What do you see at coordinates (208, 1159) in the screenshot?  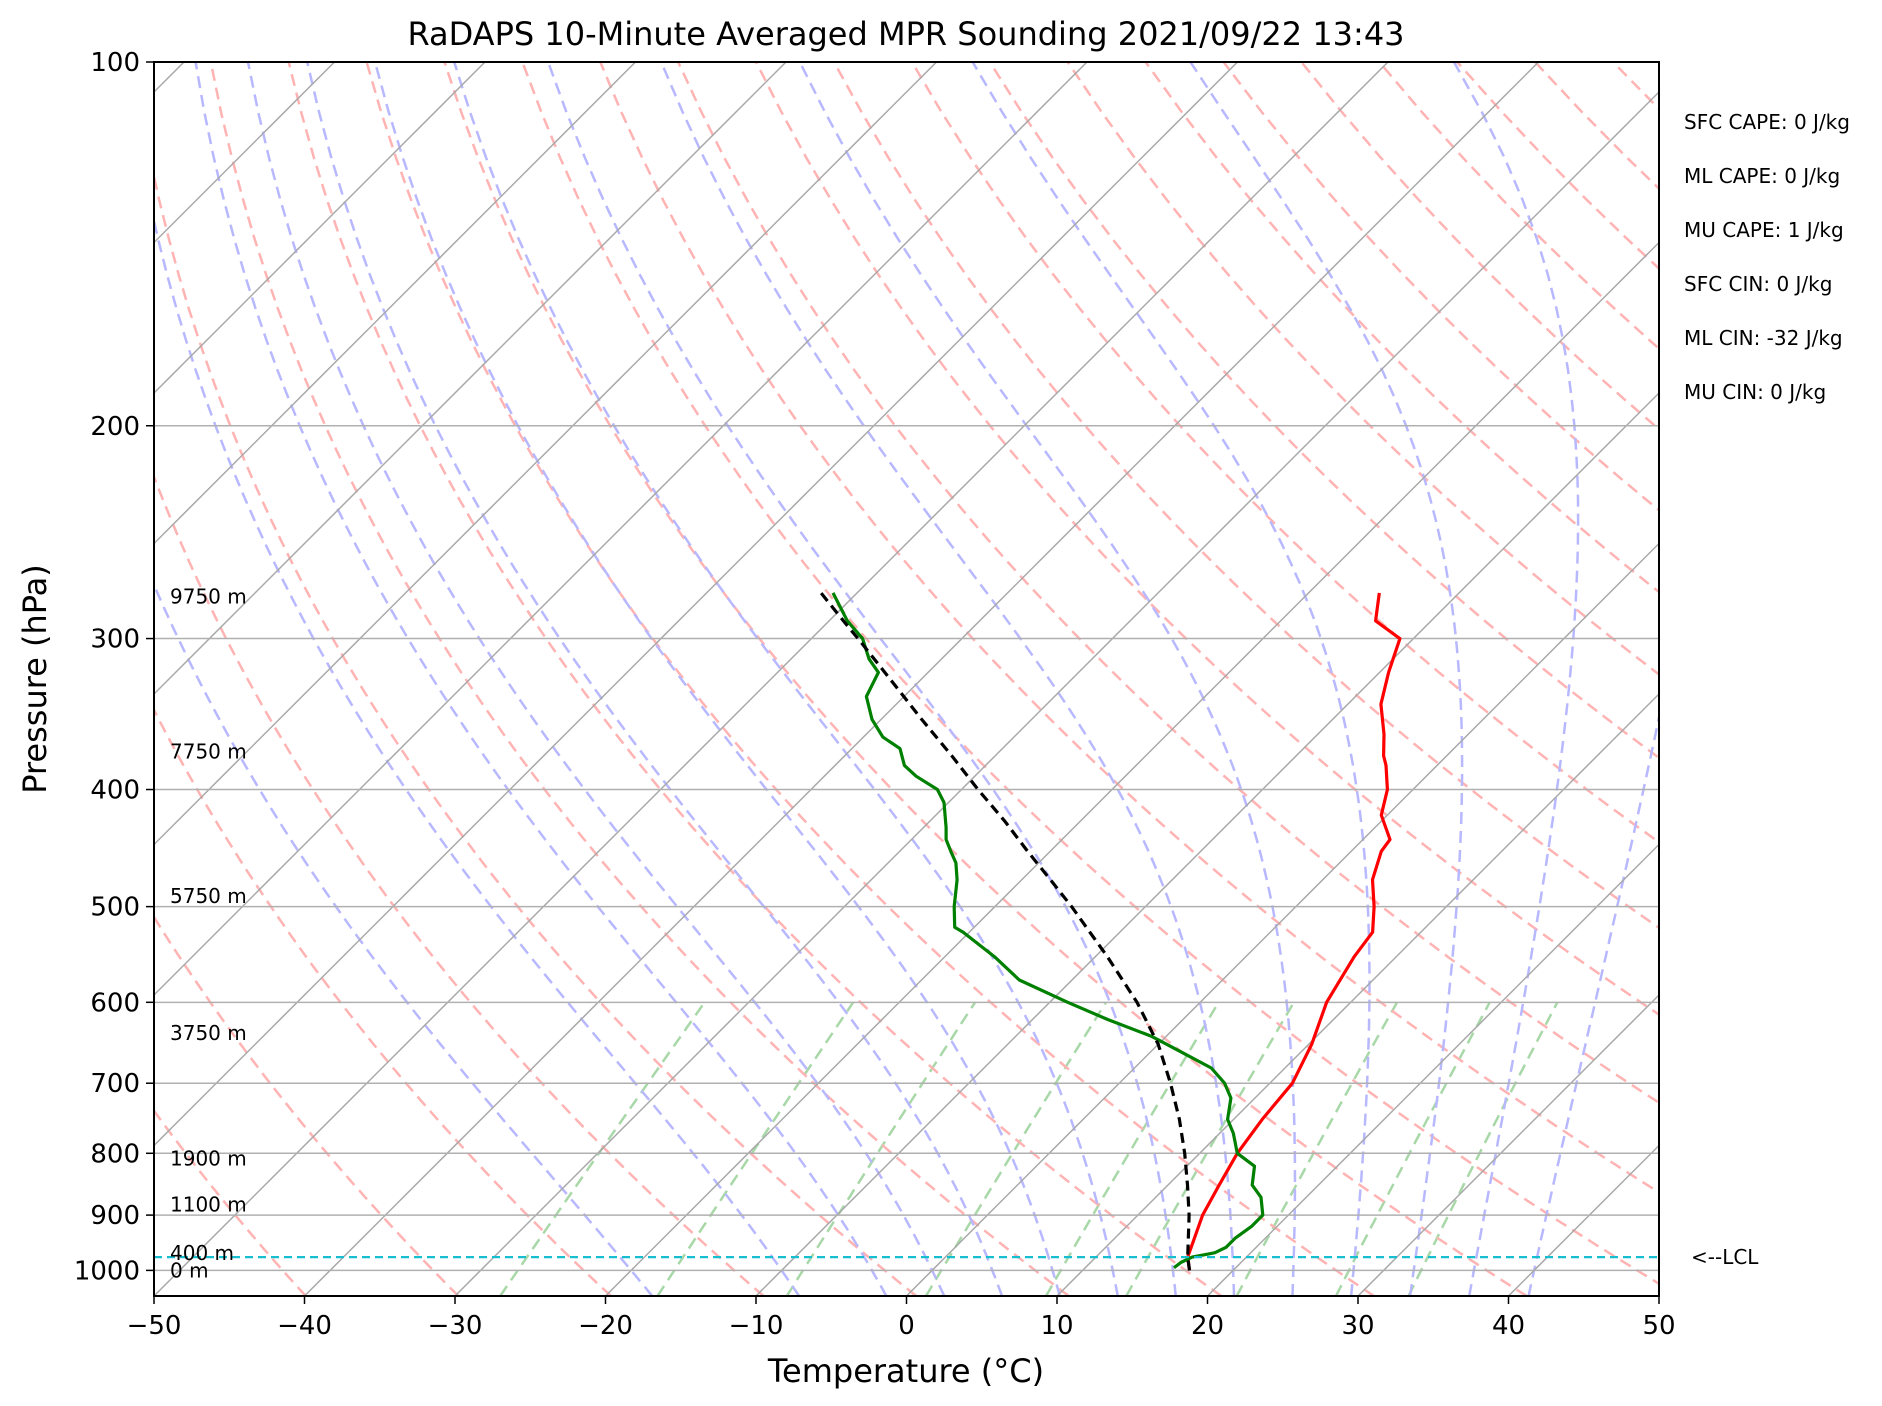 I see `height-label: 1900 m` at bounding box center [208, 1159].